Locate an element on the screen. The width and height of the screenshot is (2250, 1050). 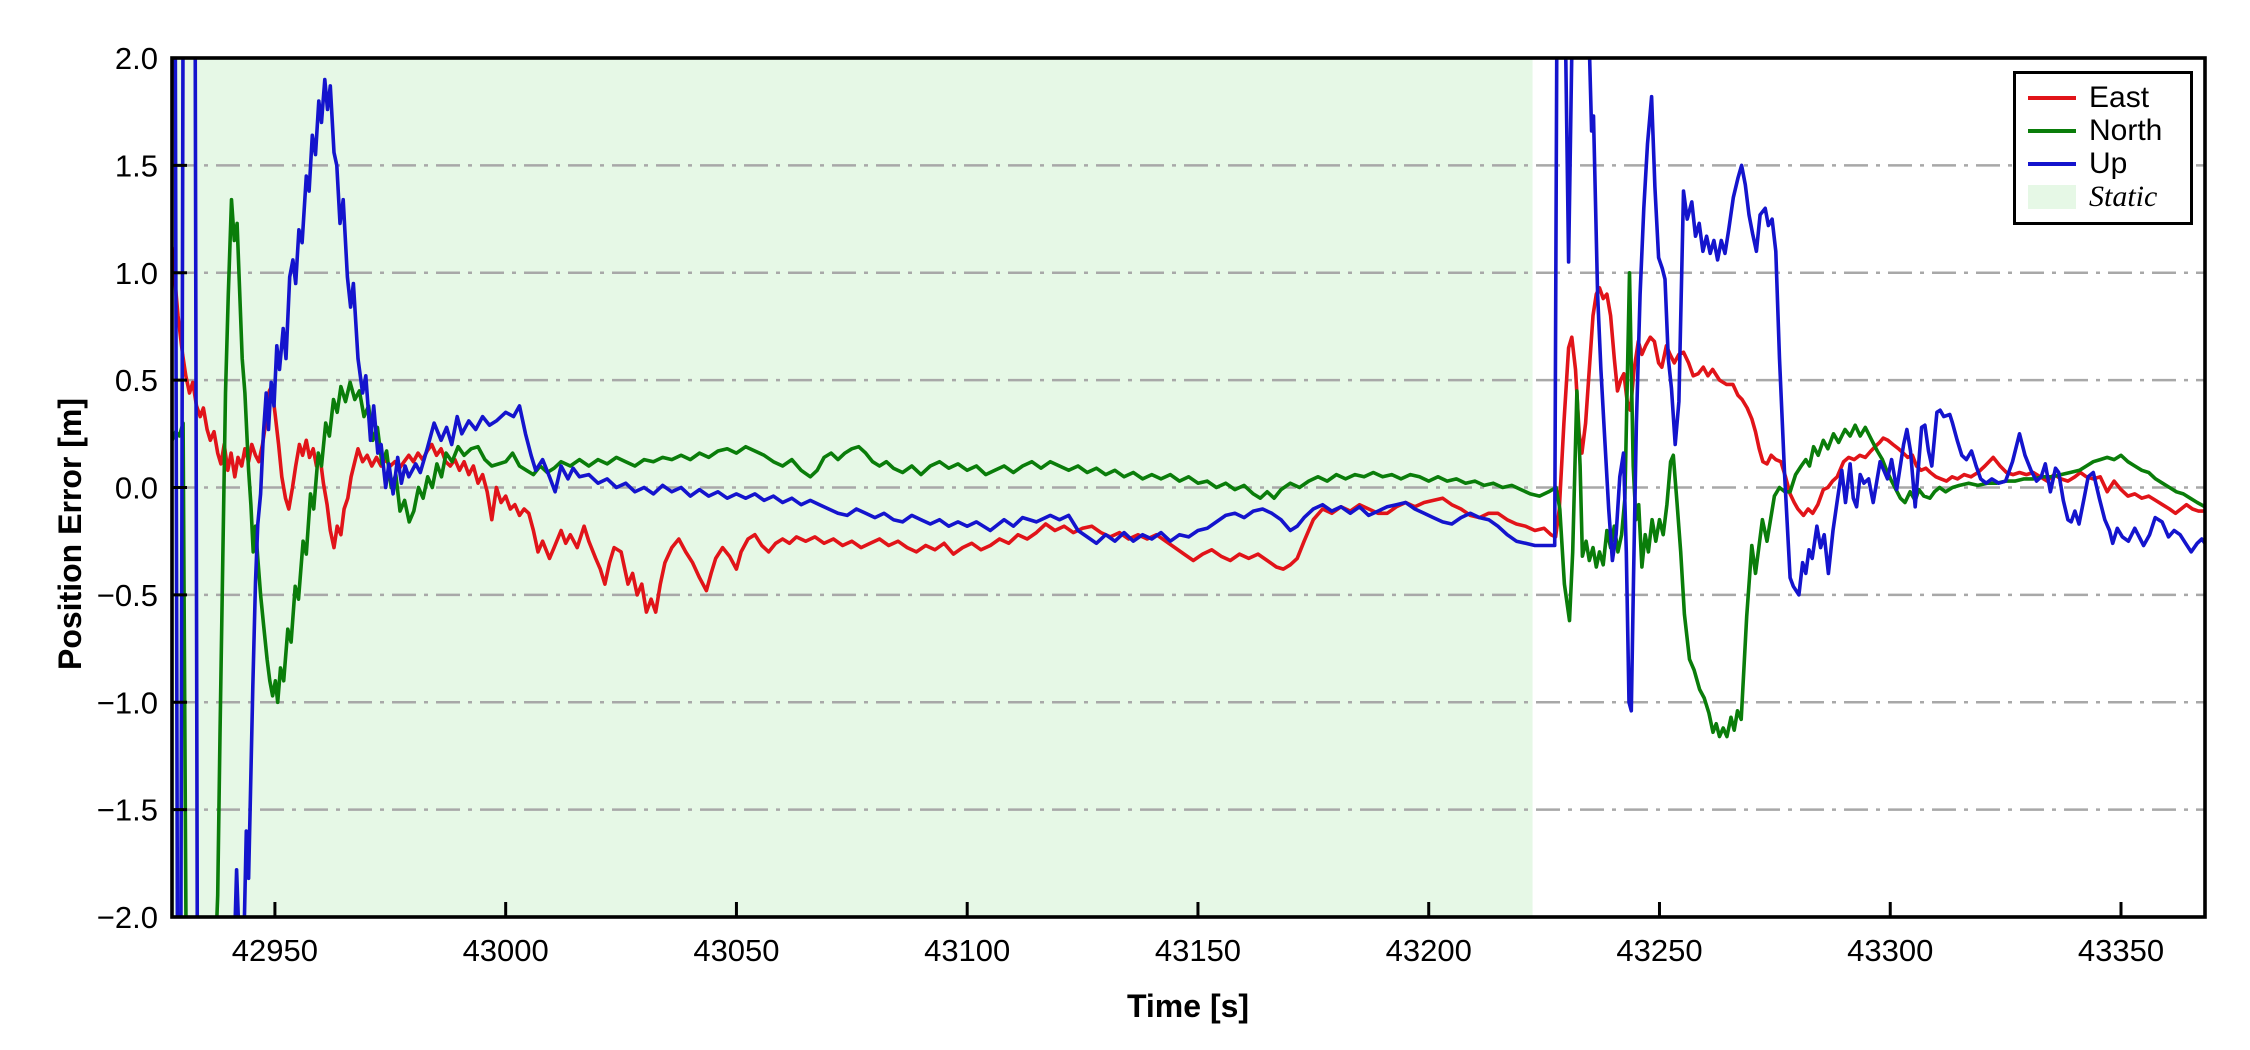
legend-item-up: Up is located at coordinates (2109, 163).